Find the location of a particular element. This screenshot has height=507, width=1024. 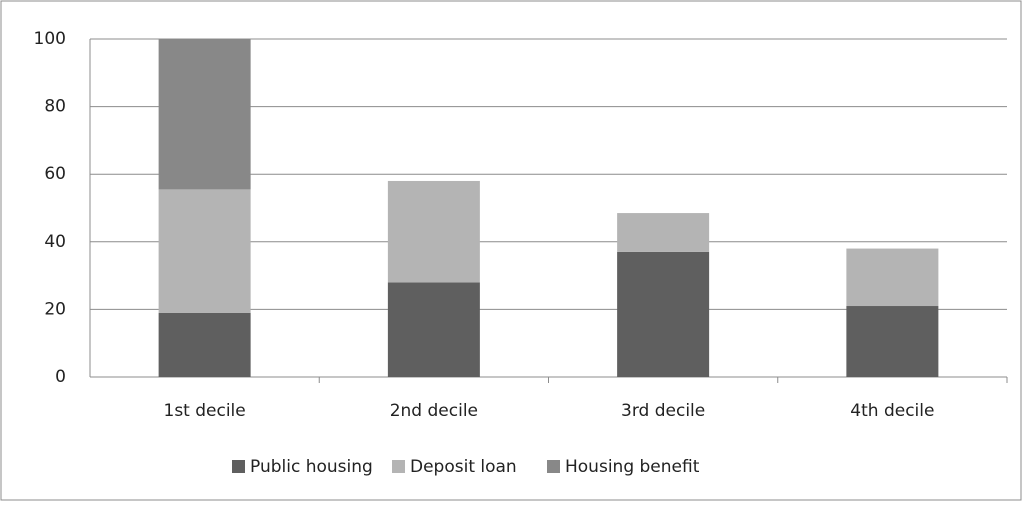

legend-label: Deposit loan is located at coordinates (463, 467).